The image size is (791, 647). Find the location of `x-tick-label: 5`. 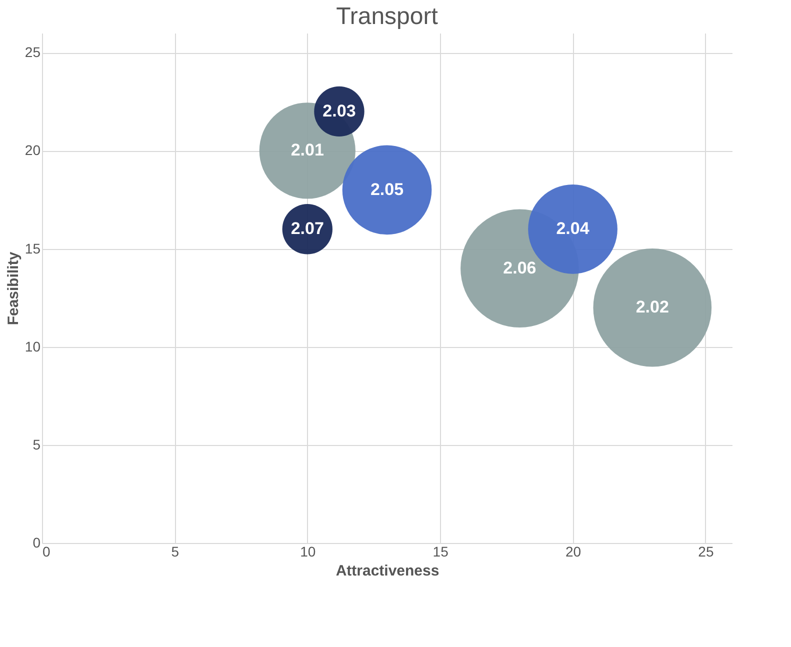

x-tick-label: 5 is located at coordinates (175, 552).